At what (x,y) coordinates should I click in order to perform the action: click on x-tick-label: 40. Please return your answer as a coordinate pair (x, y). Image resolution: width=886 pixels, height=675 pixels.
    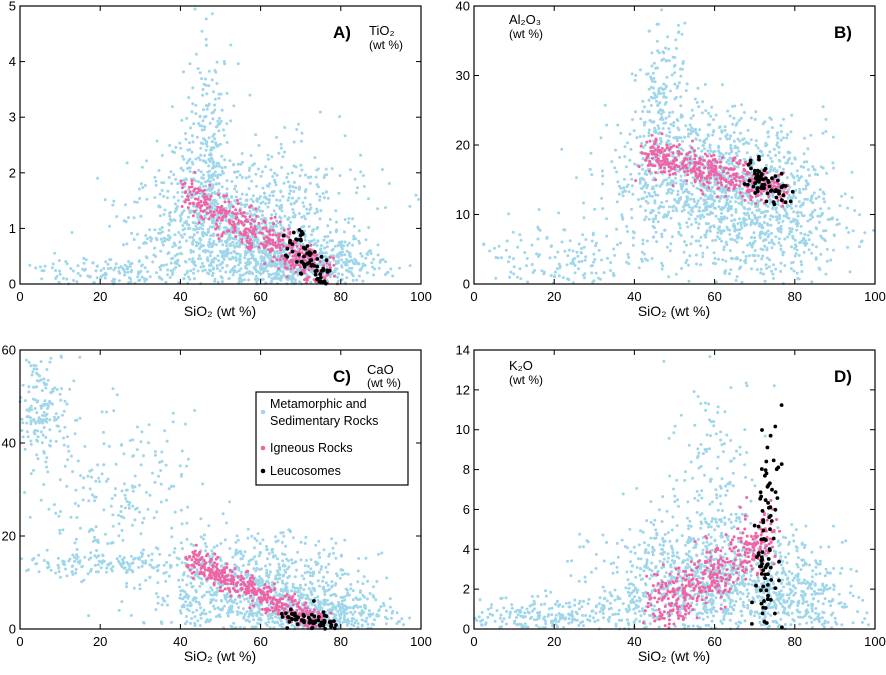
    Looking at the image, I should click on (180, 296).